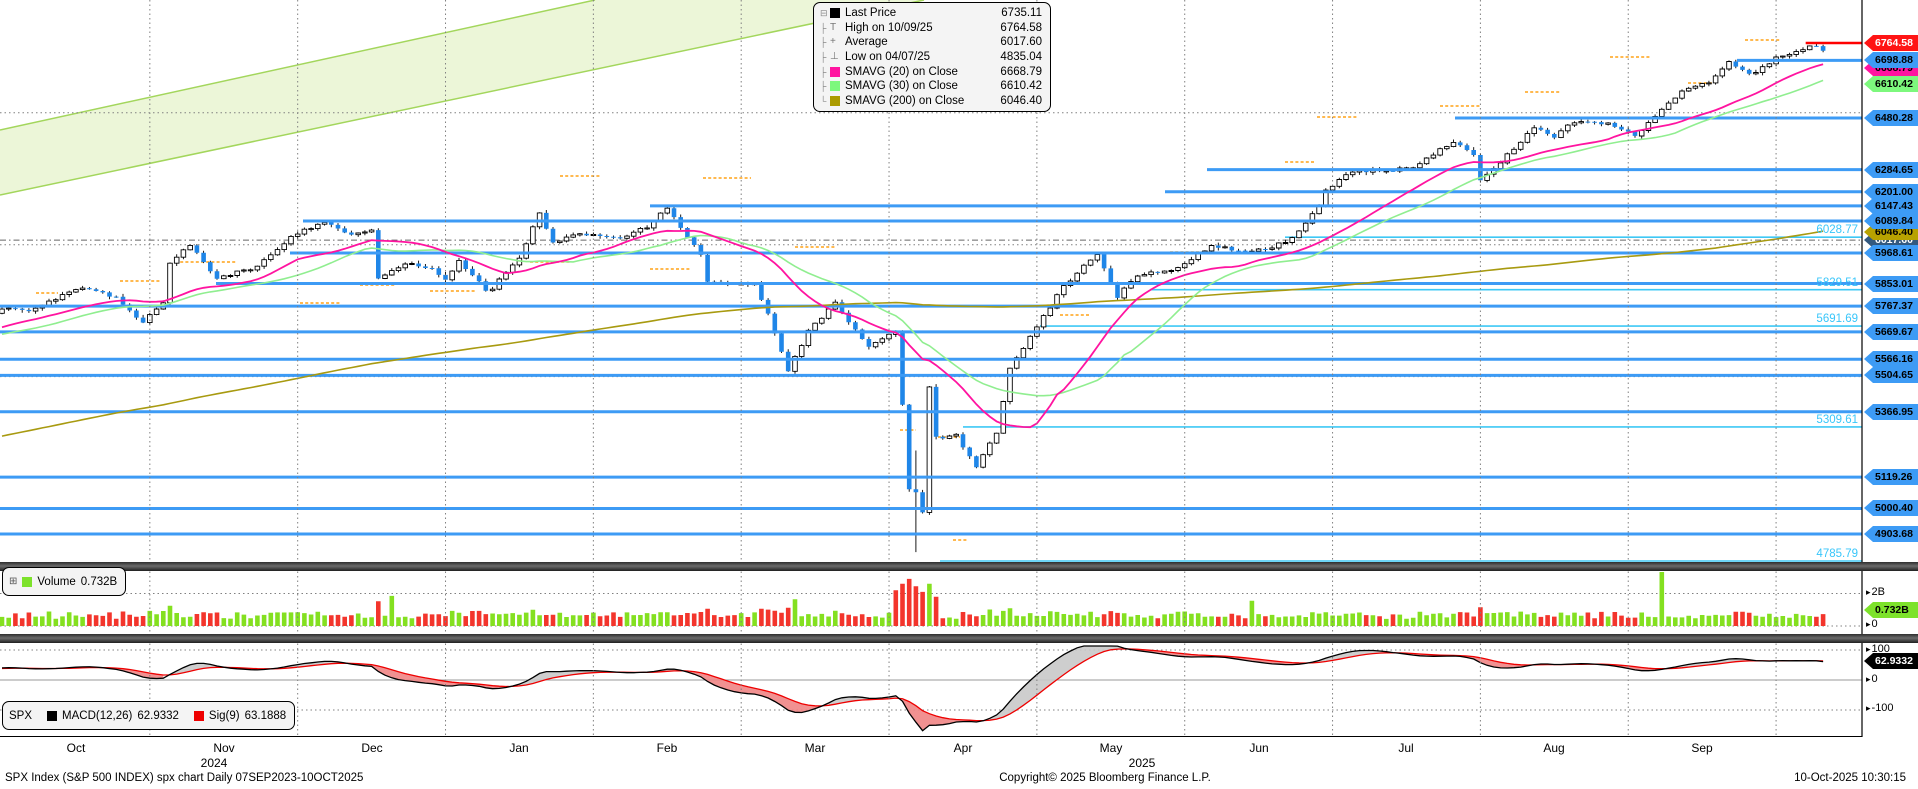 The image size is (1918, 789). Describe the element at coordinates (834, 57) in the screenshot. I see `low-marker-icon: ⊥` at that location.